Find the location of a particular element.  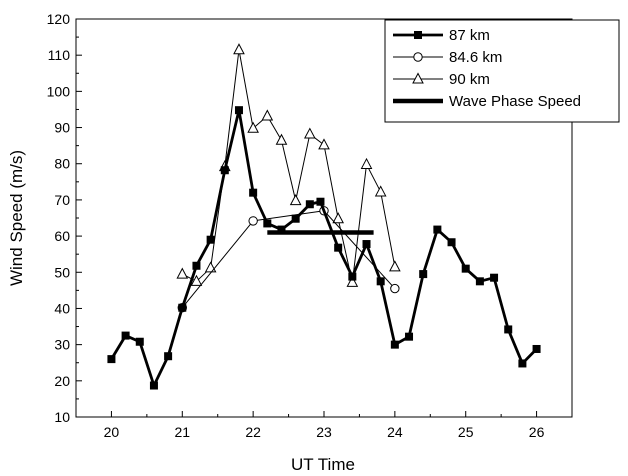

y-tick-label: 10 is located at coordinates (62, 417).